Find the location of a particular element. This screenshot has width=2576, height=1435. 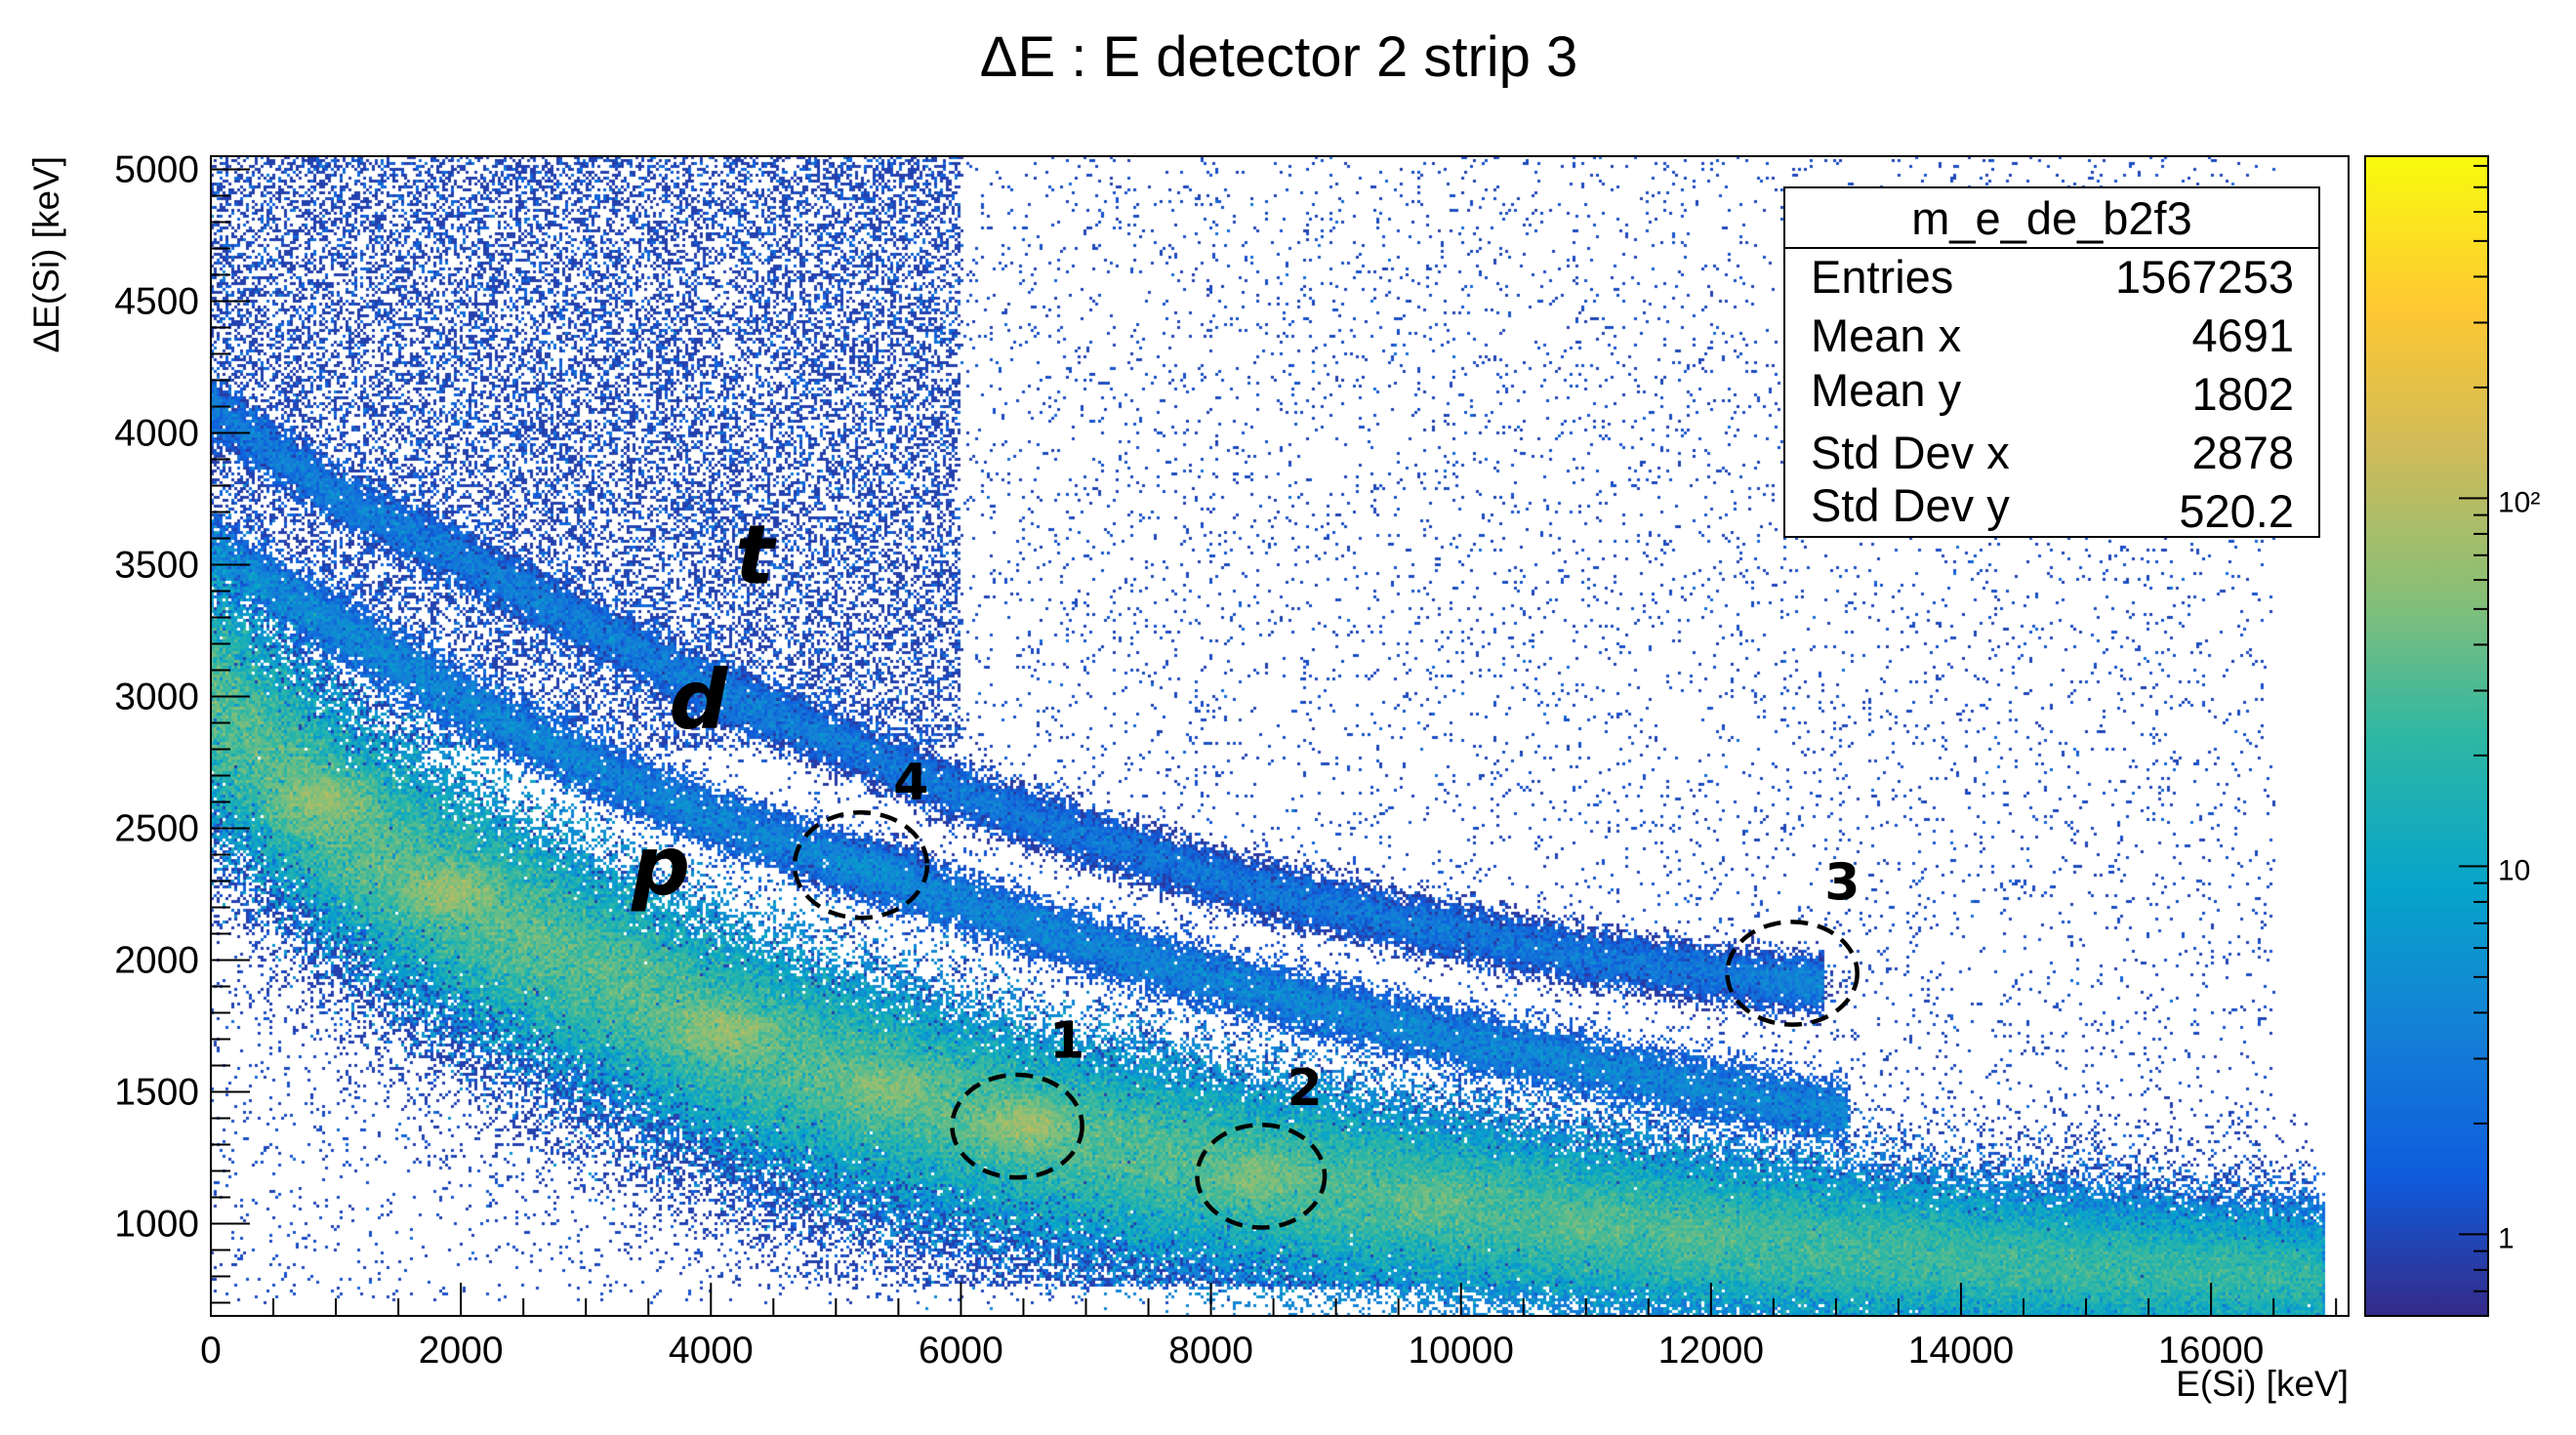

x-tick-label: 12000 is located at coordinates (1711, 1351).